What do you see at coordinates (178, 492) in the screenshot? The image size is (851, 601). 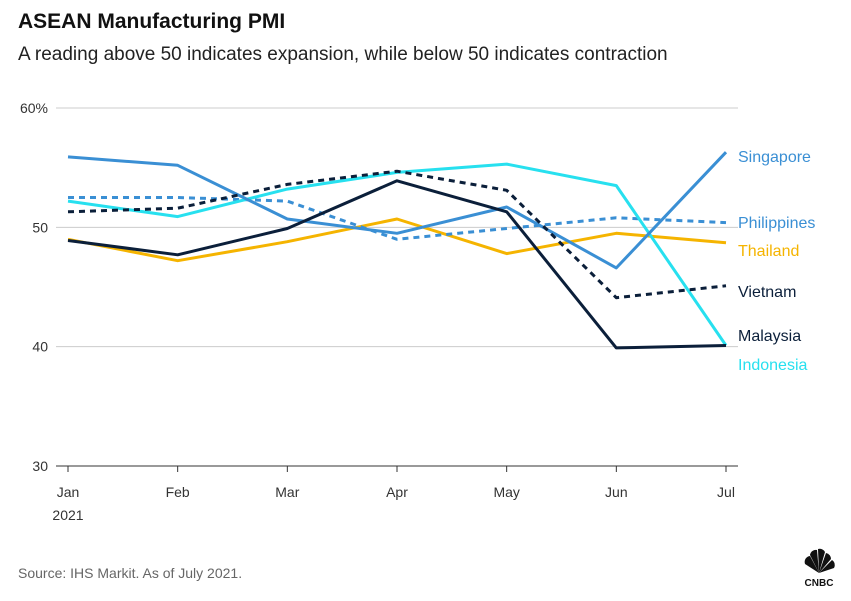 I see `x-tick-label: Feb` at bounding box center [178, 492].